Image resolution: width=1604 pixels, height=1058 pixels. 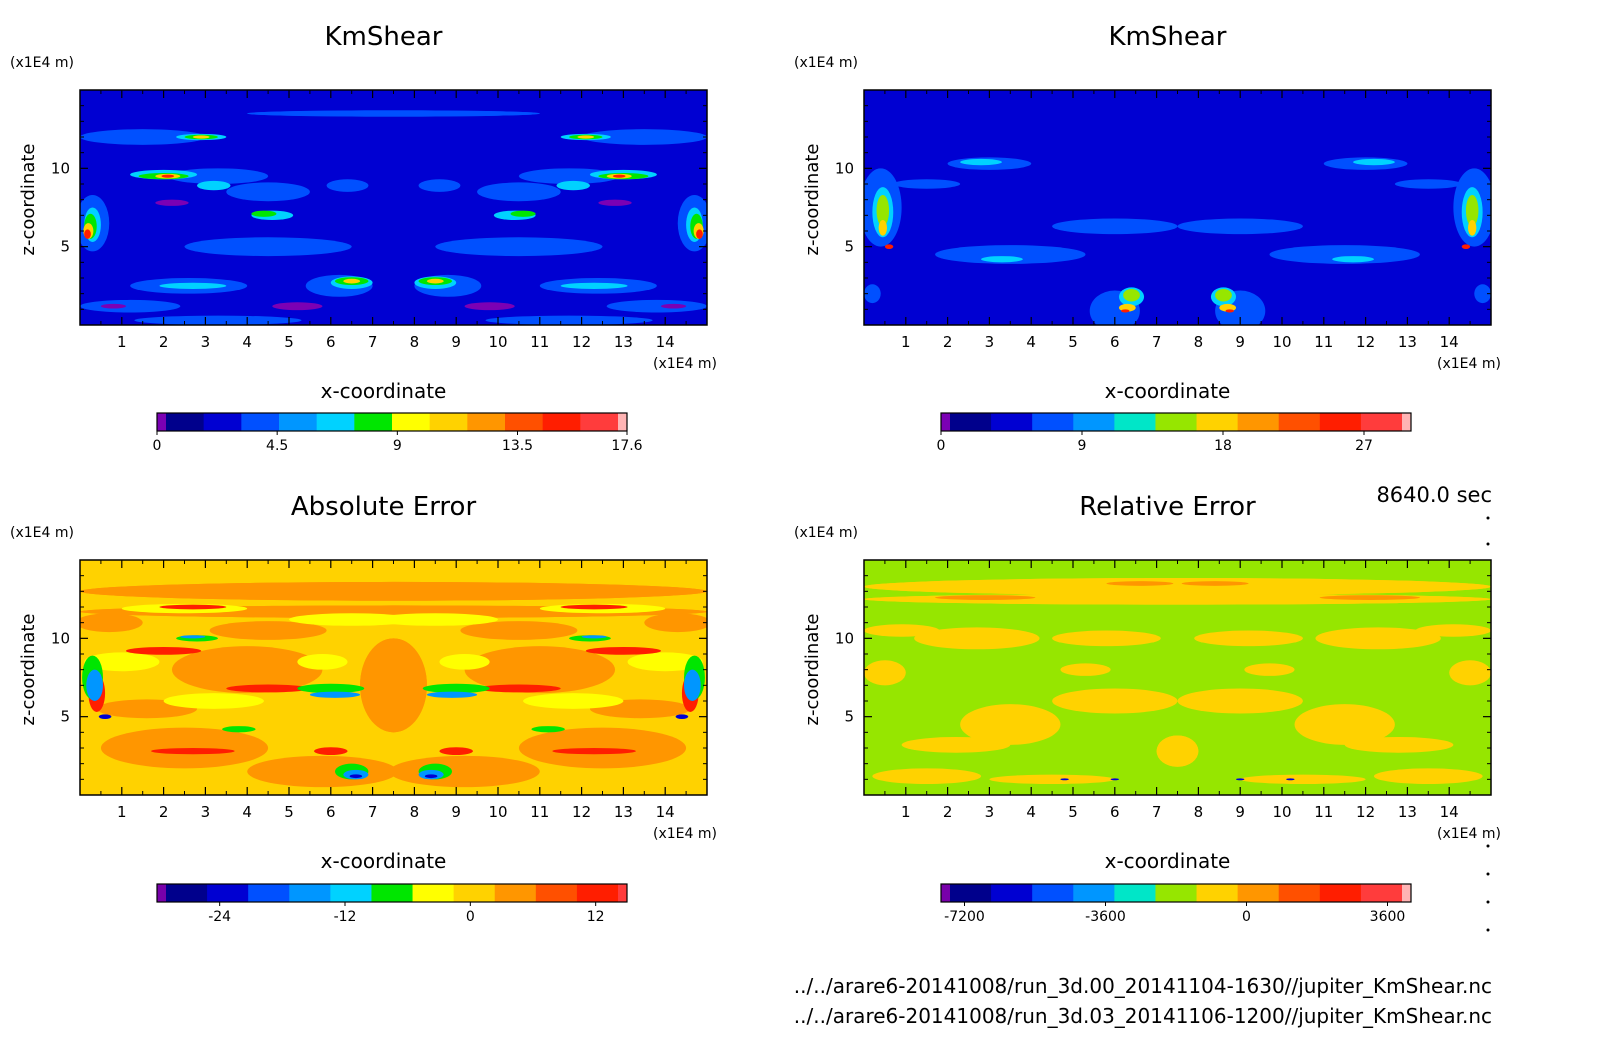 I want to click on x-tick-label: 5, so click(x=1073, y=812).